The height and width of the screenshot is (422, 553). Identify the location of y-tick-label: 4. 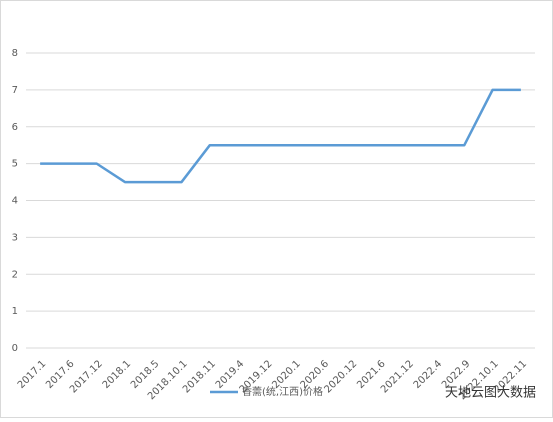
(15, 201).